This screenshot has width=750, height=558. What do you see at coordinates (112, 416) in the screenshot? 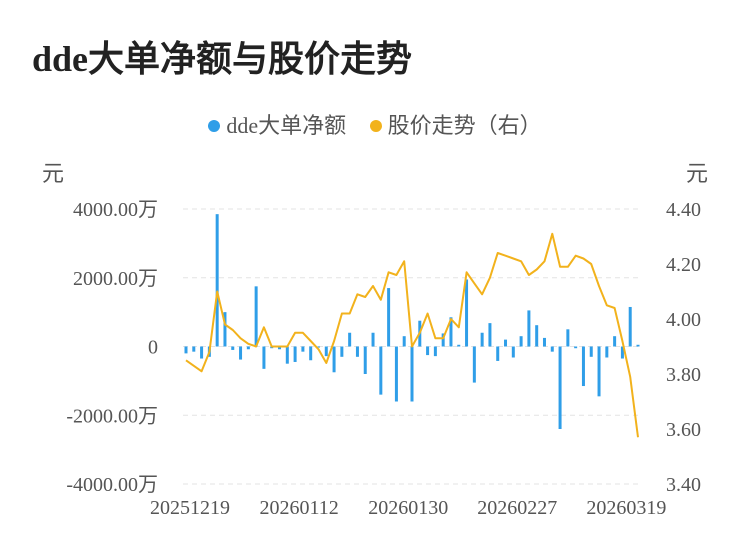
I see `left-tick-label: -2000.00万` at bounding box center [112, 416].